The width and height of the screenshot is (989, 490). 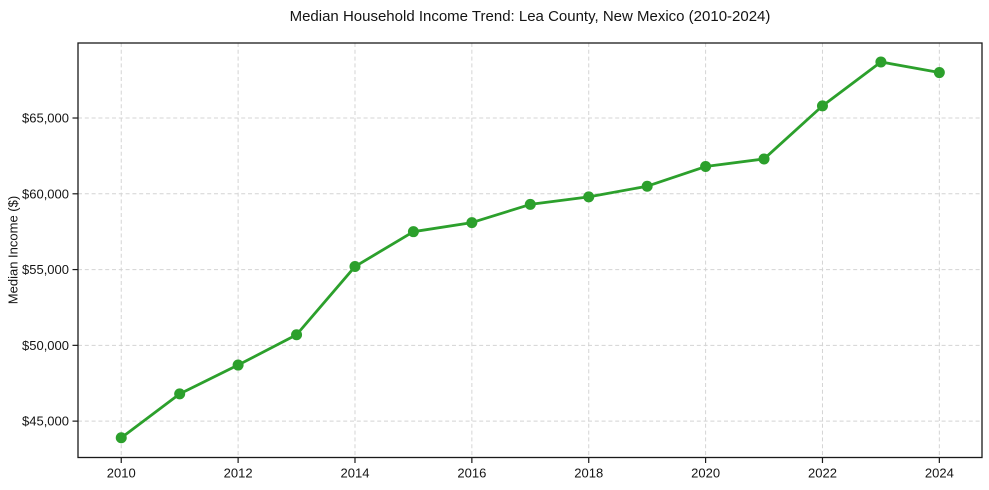 I want to click on y-tick-label: $50,000, so click(x=45, y=345).